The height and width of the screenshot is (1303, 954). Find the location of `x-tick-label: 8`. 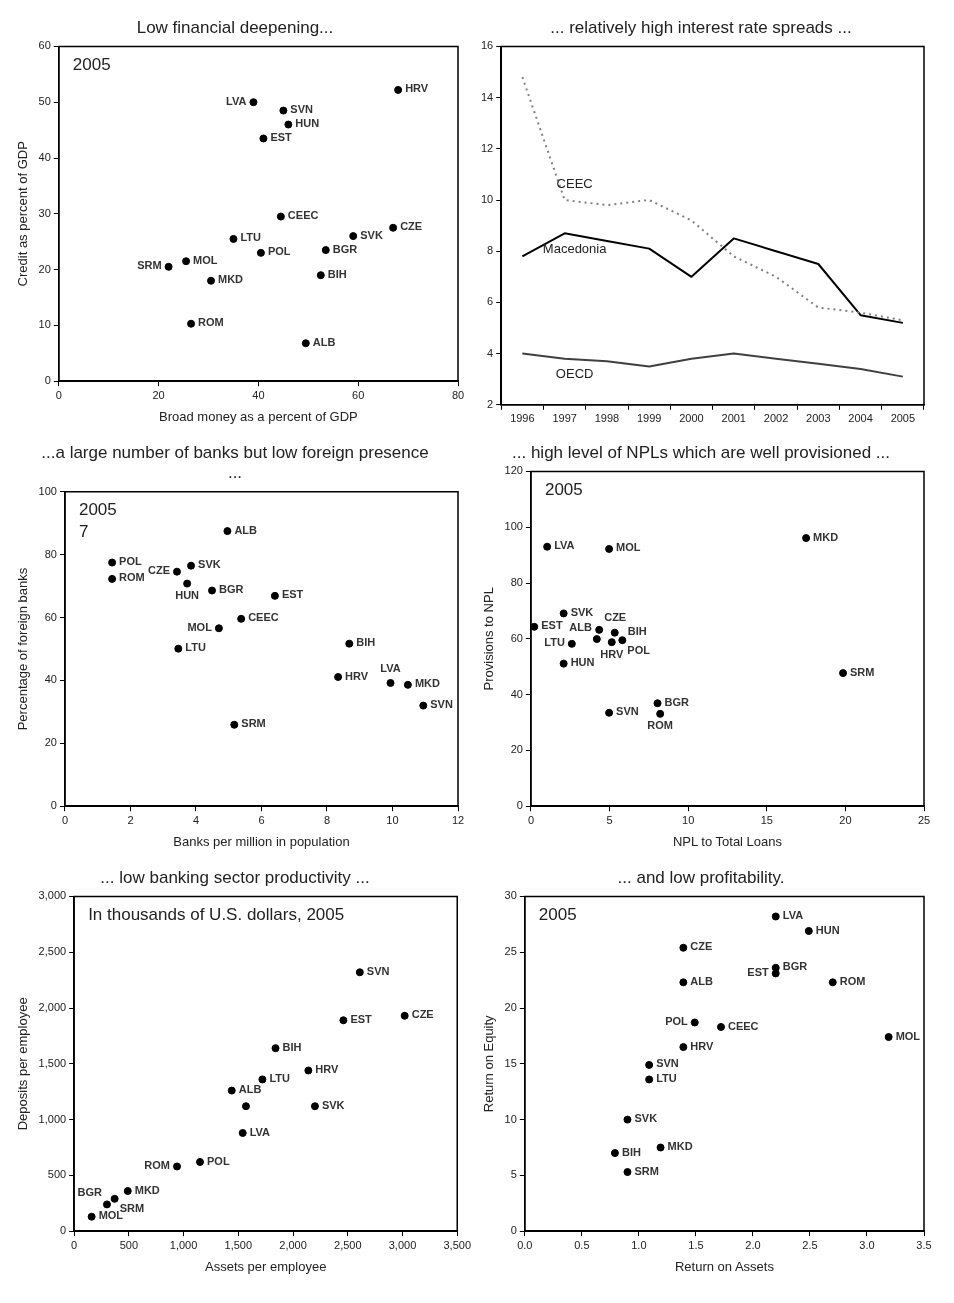

x-tick-label: 8 is located at coordinates (327, 819).